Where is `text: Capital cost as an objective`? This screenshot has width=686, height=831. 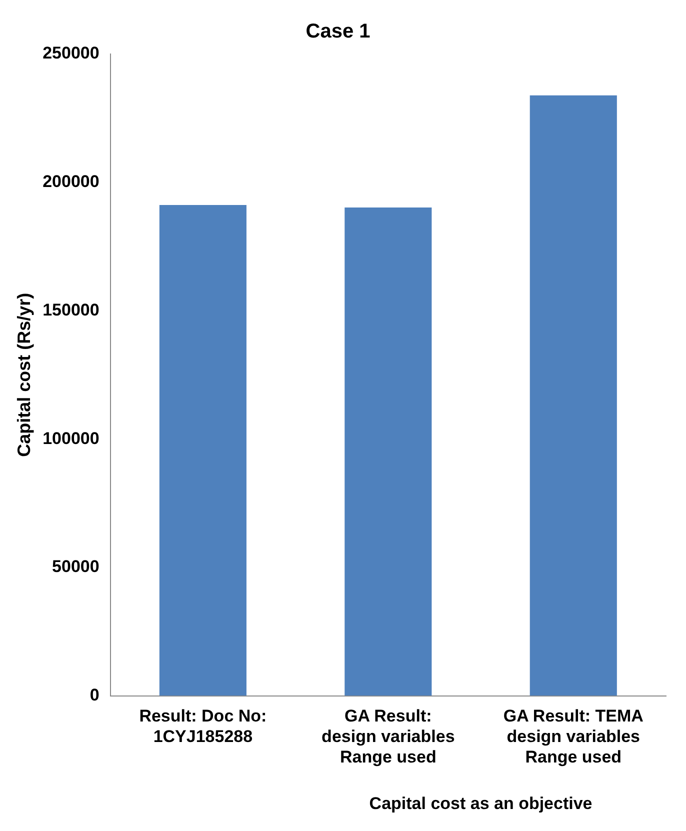 text: Capital cost as an objective is located at coordinates (480, 803).